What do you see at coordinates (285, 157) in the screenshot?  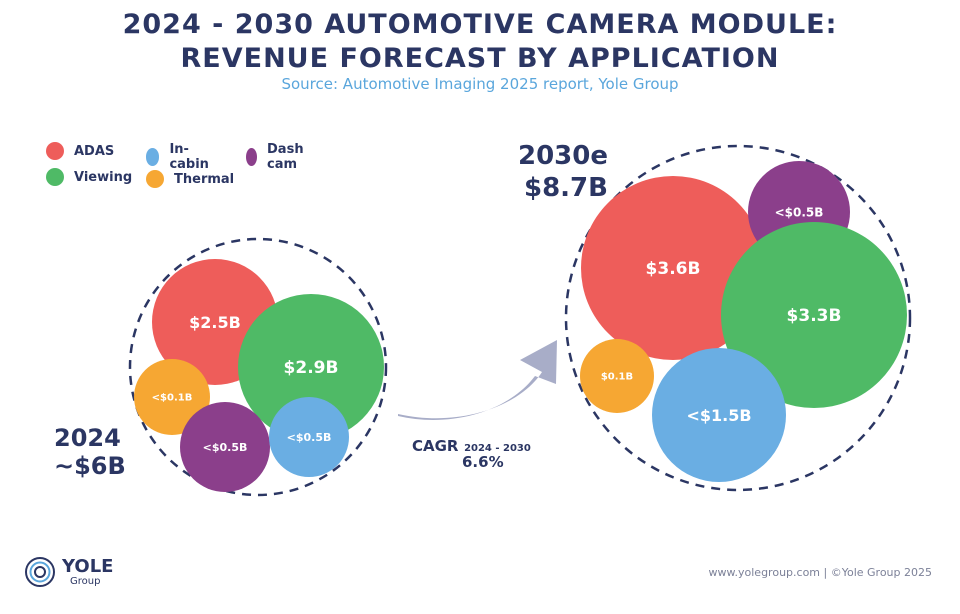 I see `legend-label-dash-cam: Dash cam` at bounding box center [285, 157].